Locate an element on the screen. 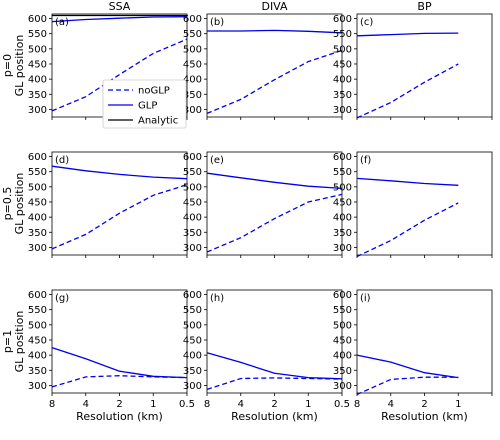 This screenshot has height=440, width=500. row-label: p=1 is located at coordinates (7, 341).